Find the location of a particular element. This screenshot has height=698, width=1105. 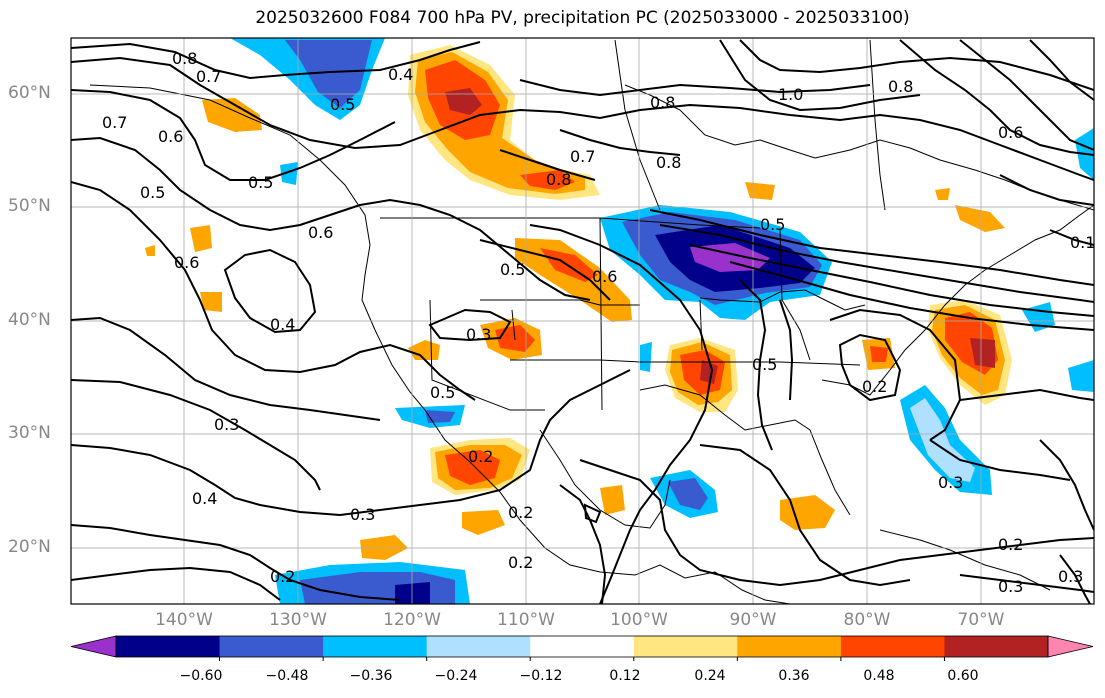

colorbar-frame is located at coordinates (582, 646).